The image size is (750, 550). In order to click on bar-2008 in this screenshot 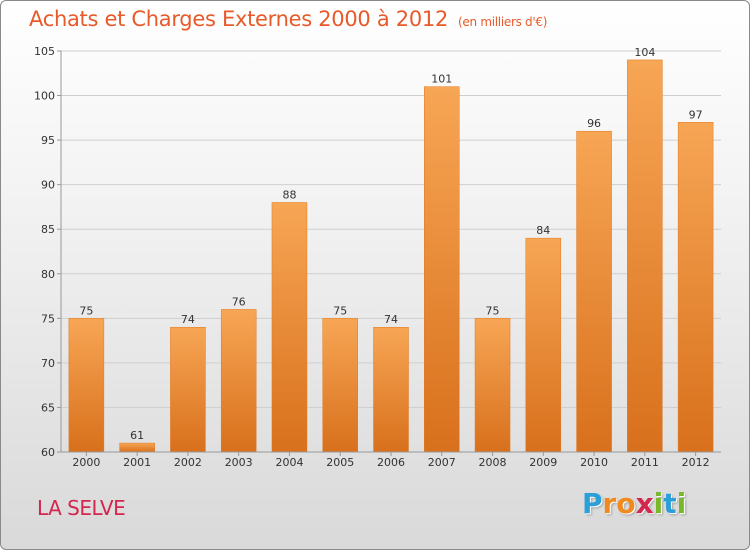, I will do `click(492, 385)`.